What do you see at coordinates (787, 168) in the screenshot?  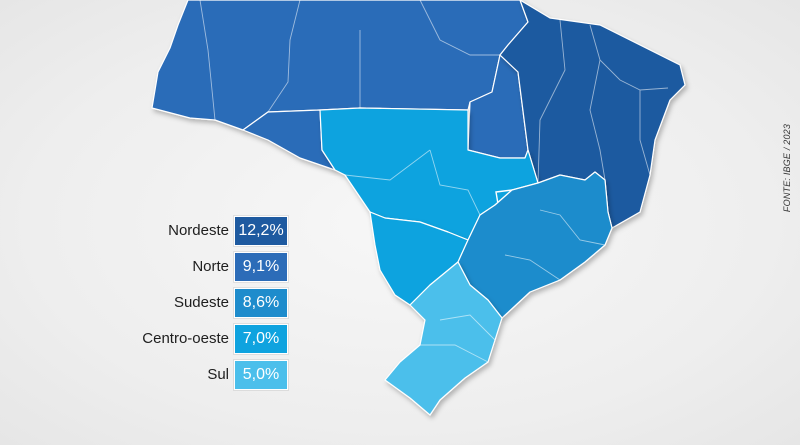 I see `source-credit: FONTE: IBGE / 2023` at bounding box center [787, 168].